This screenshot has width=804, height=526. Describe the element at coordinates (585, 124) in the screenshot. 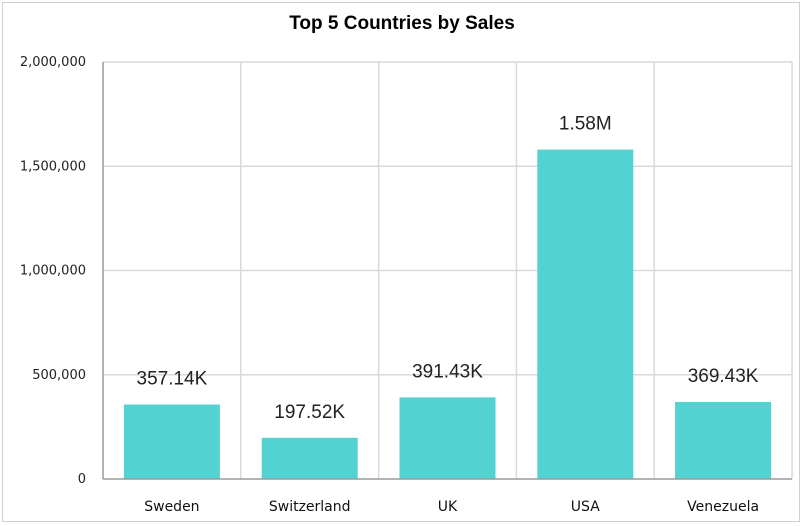

I see `data-label: 1.58M` at that location.